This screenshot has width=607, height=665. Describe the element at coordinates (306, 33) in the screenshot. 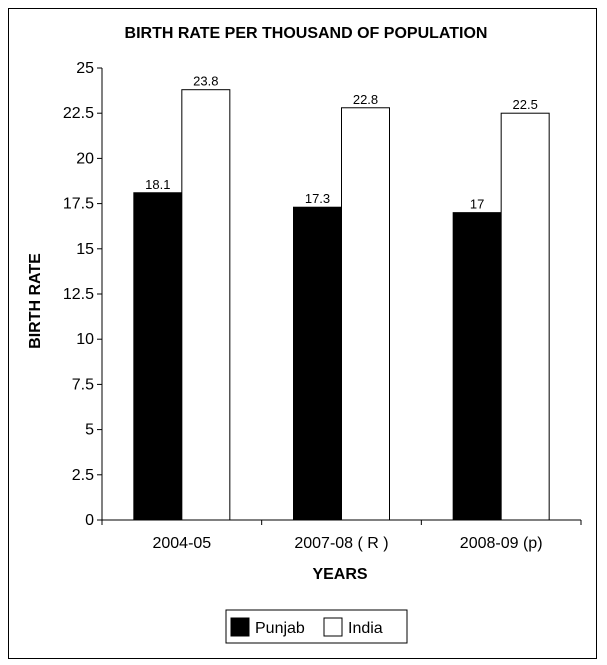

I see `chart-title: BIRTH RATE PER THOUSAND OF POPULATION` at that location.